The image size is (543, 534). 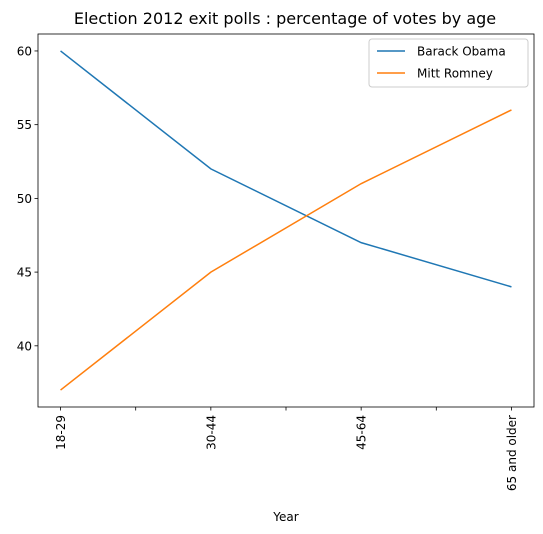 What do you see at coordinates (285, 517) in the screenshot?
I see `x-axis-label: Year` at bounding box center [285, 517].